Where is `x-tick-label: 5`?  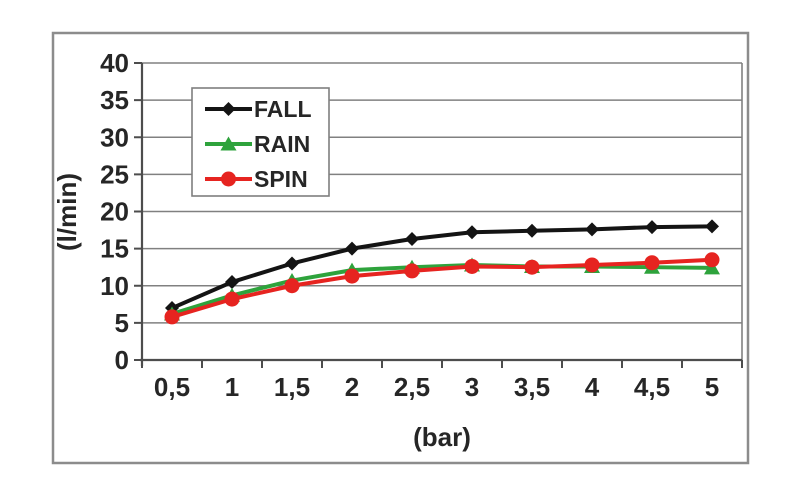
x-tick-label: 5 is located at coordinates (712, 387).